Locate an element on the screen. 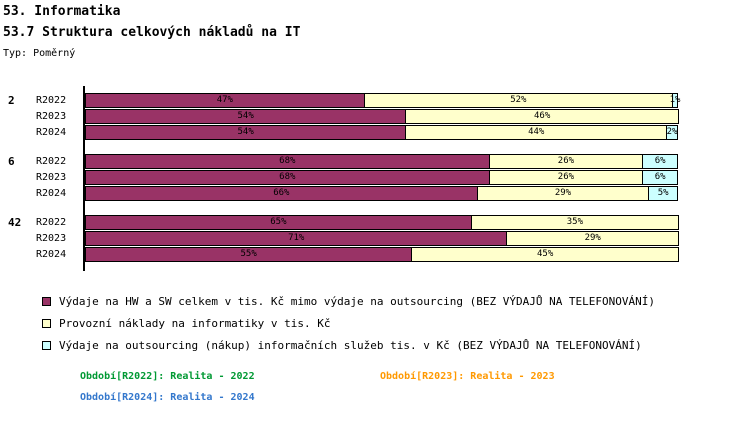  bar-segment-value: 65% is located at coordinates (278, 221).